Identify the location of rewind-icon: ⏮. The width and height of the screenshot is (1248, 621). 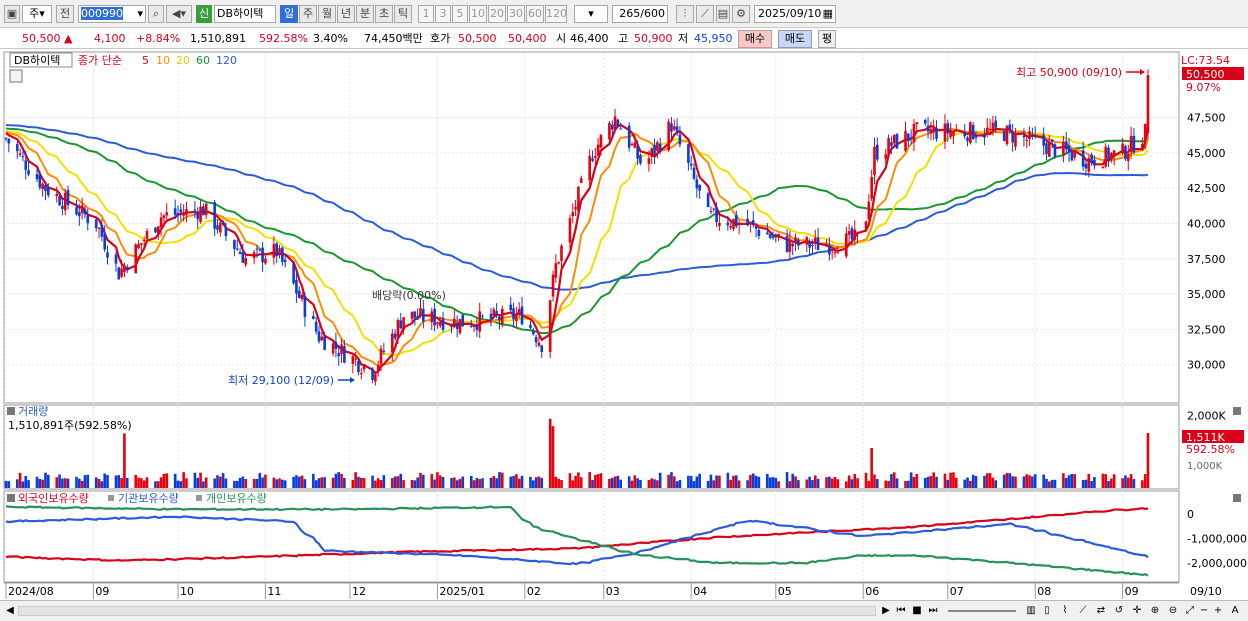
(901, 610).